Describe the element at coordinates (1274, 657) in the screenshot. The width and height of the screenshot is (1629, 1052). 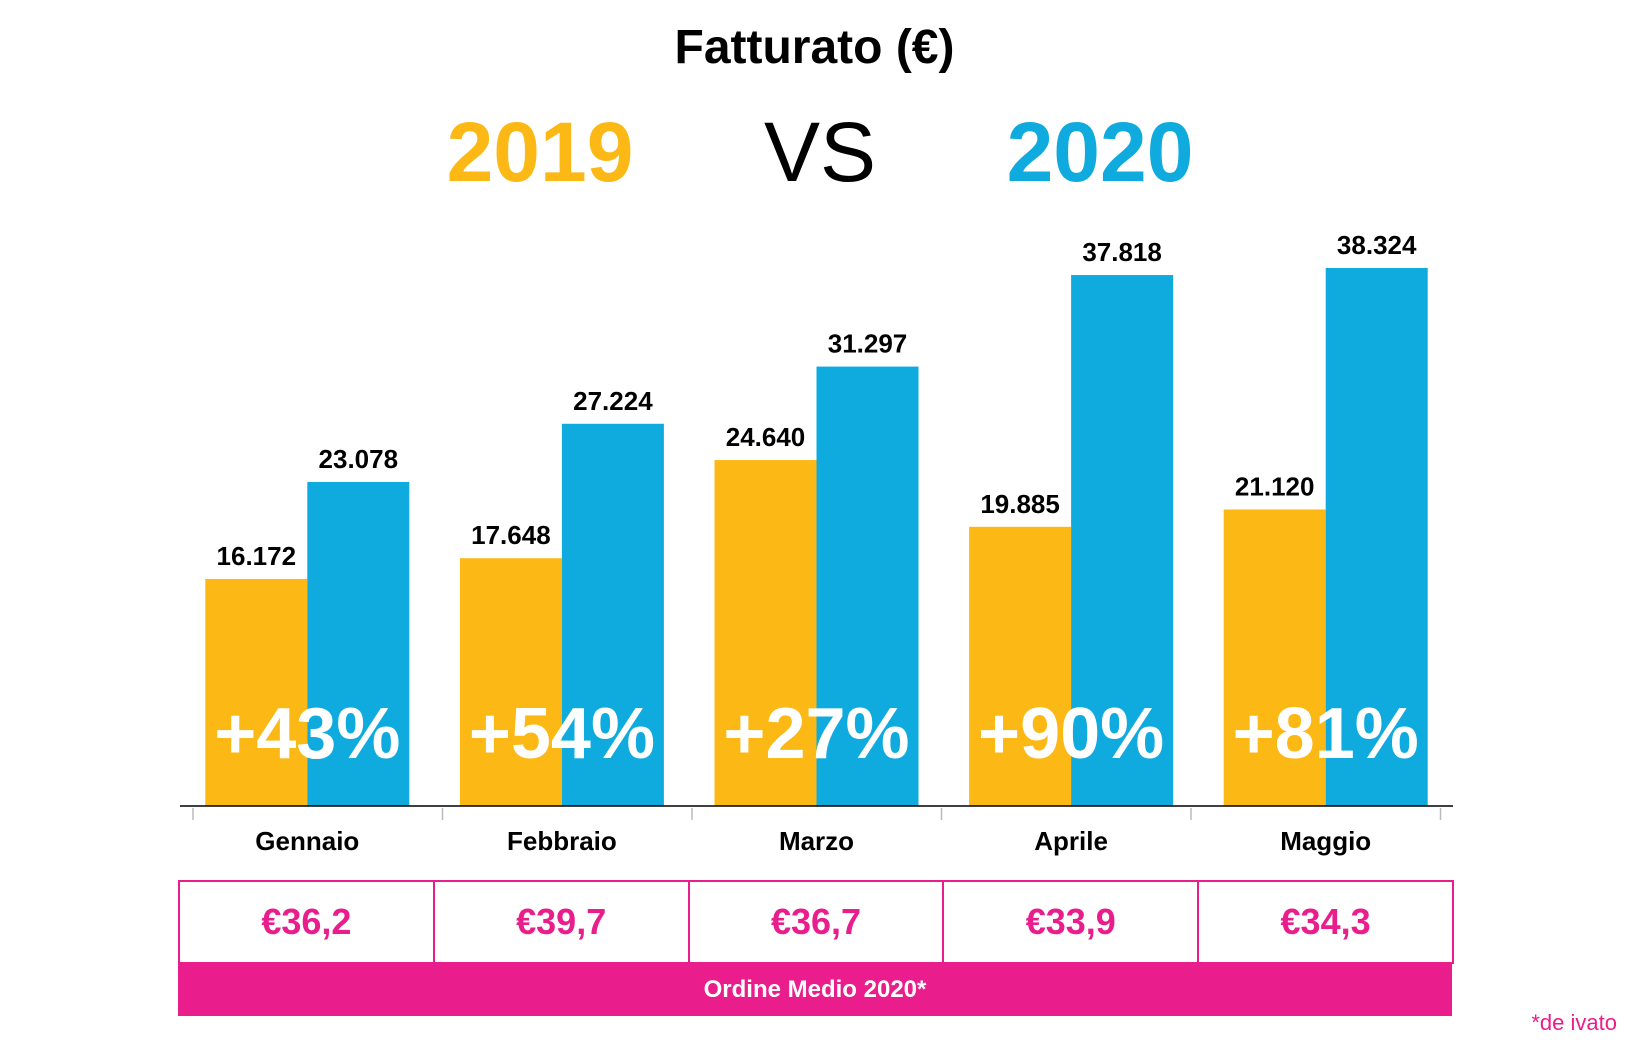
I see `bar-2019-maggio` at that location.